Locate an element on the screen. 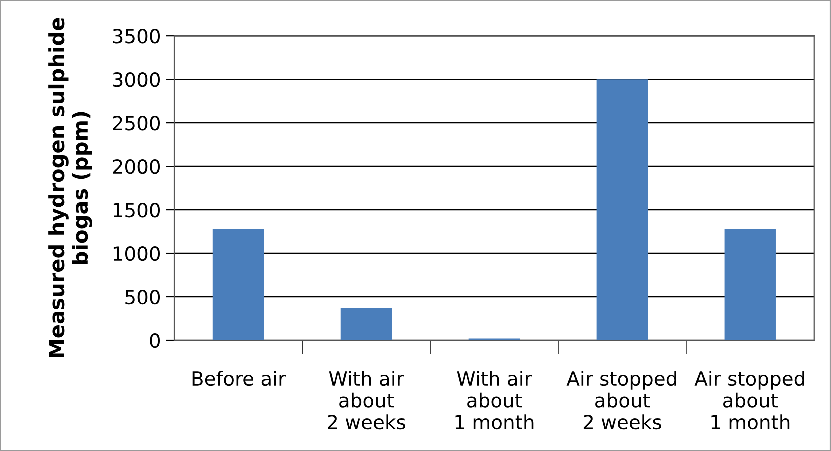 The image size is (831, 451). y-tick-label: 1500 is located at coordinates (137, 210).